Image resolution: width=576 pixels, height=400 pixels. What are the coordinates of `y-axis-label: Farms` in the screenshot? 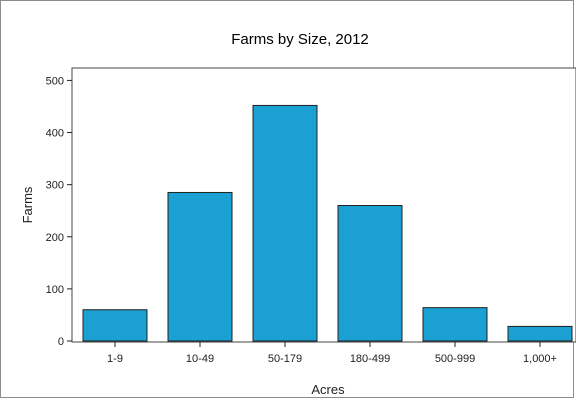 It's located at (27, 204).